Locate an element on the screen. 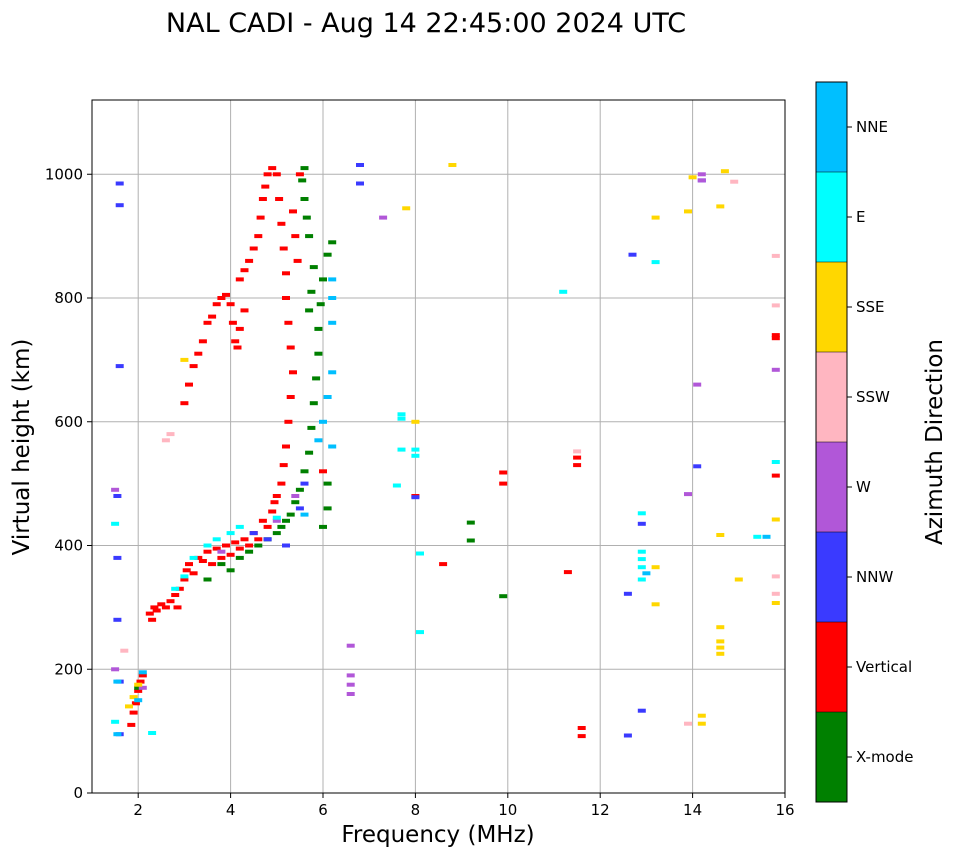  x-tick-label: 2 is located at coordinates (138, 810).